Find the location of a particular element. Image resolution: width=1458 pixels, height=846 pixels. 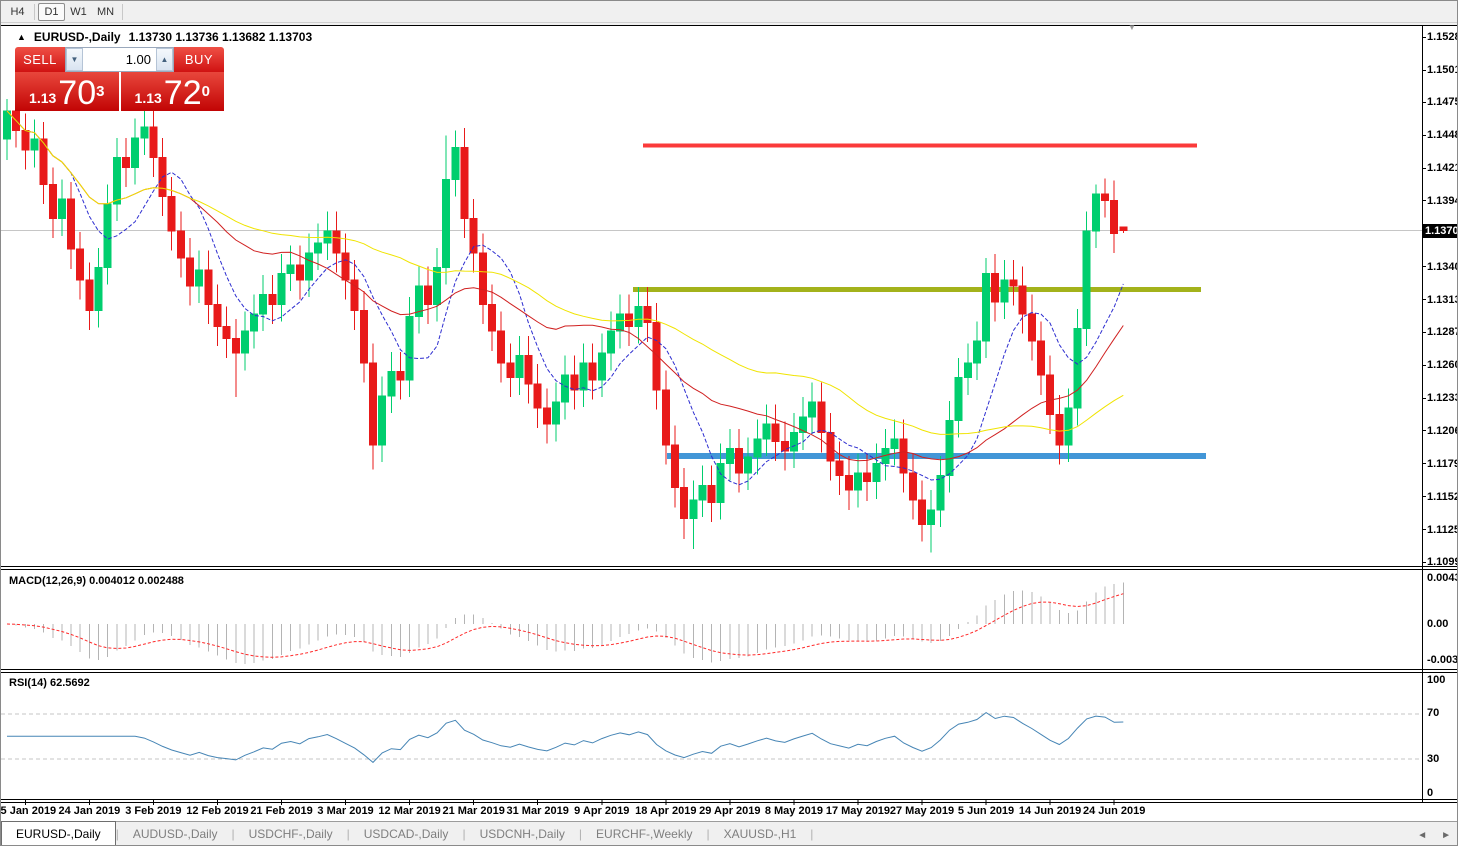

price-axis-label: 1.15285 is located at coordinates (1442, 37).